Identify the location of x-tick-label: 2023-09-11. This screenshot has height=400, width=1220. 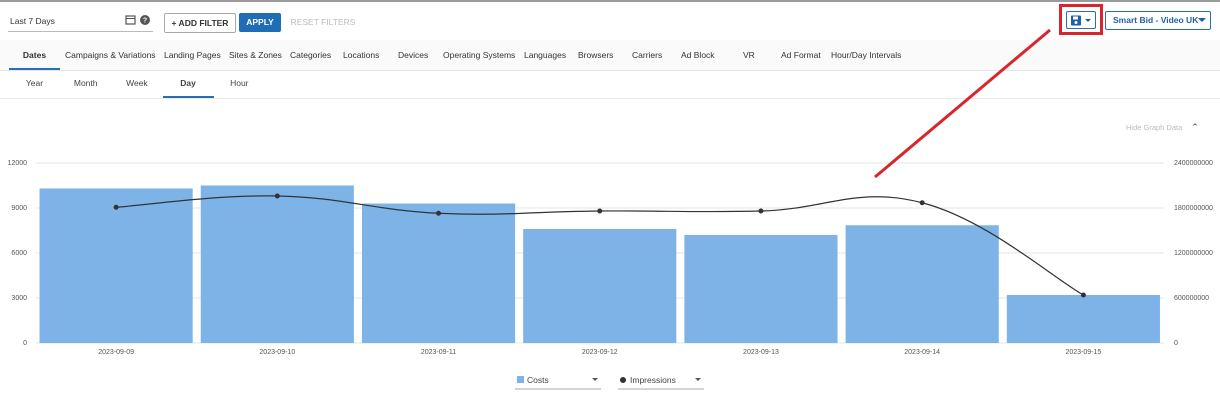
(438, 352).